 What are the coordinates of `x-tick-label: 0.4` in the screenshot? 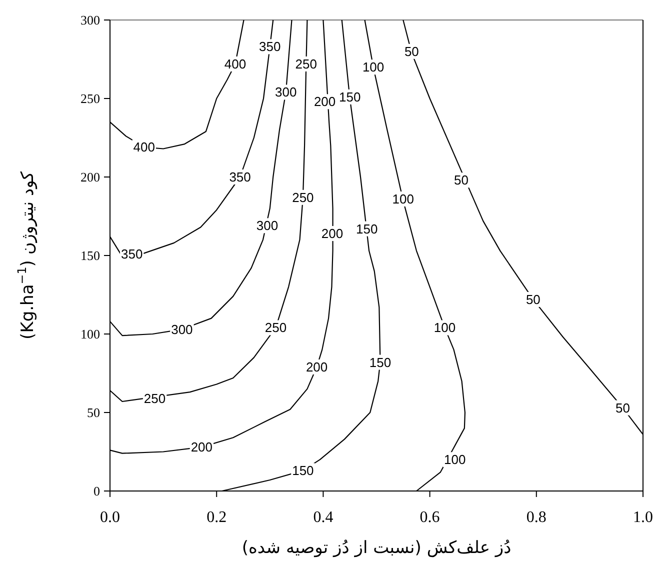 It's located at (323, 517).